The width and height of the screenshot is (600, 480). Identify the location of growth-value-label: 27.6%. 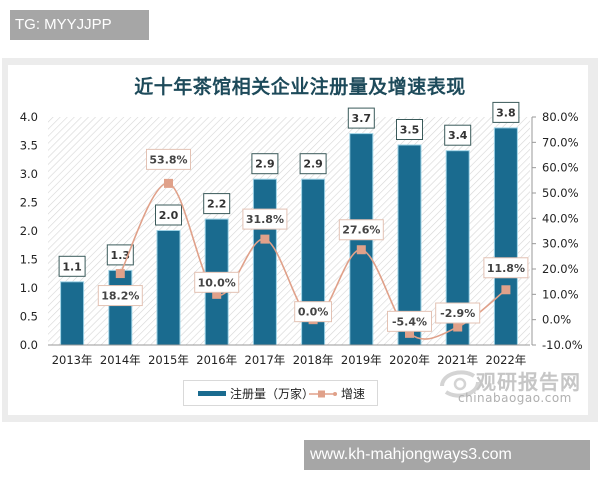
(361, 230).